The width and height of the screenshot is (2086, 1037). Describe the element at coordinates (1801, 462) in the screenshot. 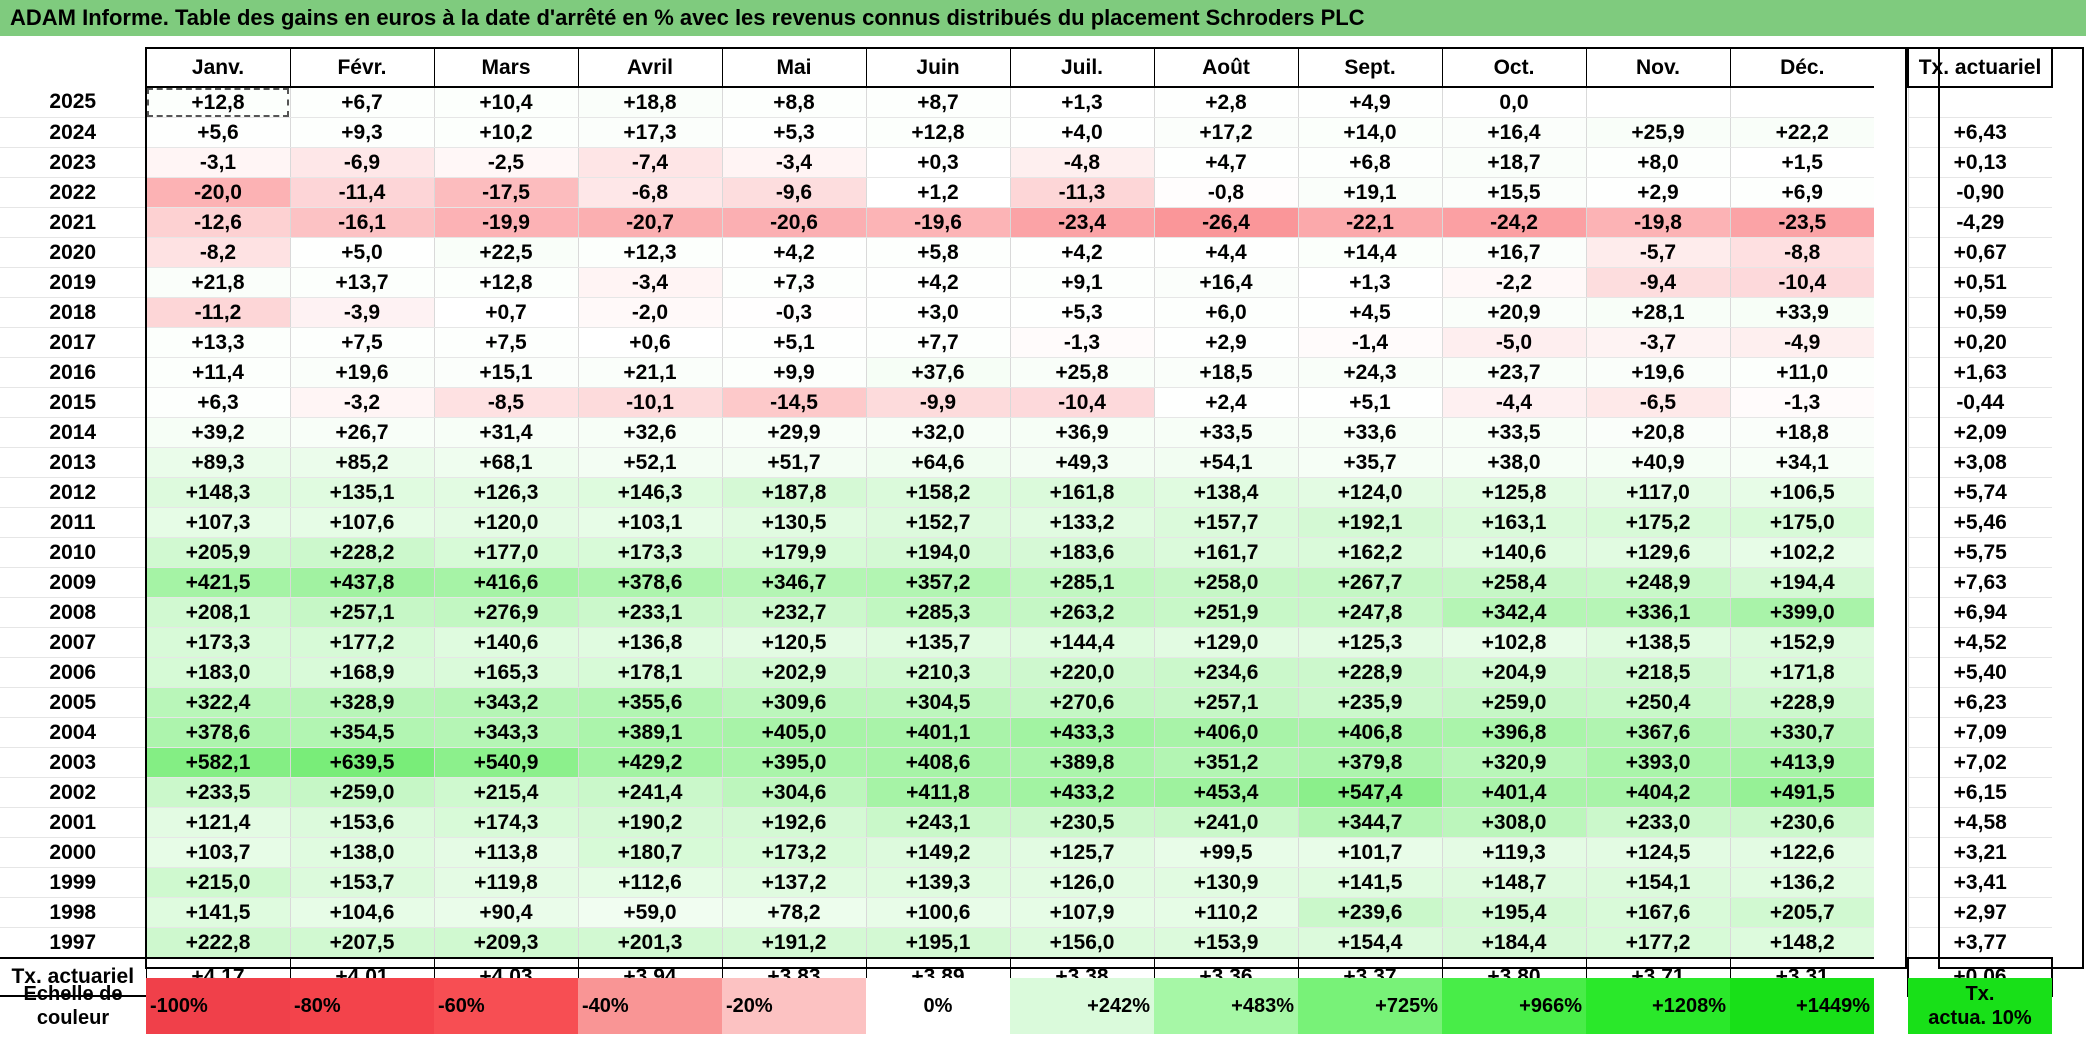

I see `gain-cell: +34,1` at that location.